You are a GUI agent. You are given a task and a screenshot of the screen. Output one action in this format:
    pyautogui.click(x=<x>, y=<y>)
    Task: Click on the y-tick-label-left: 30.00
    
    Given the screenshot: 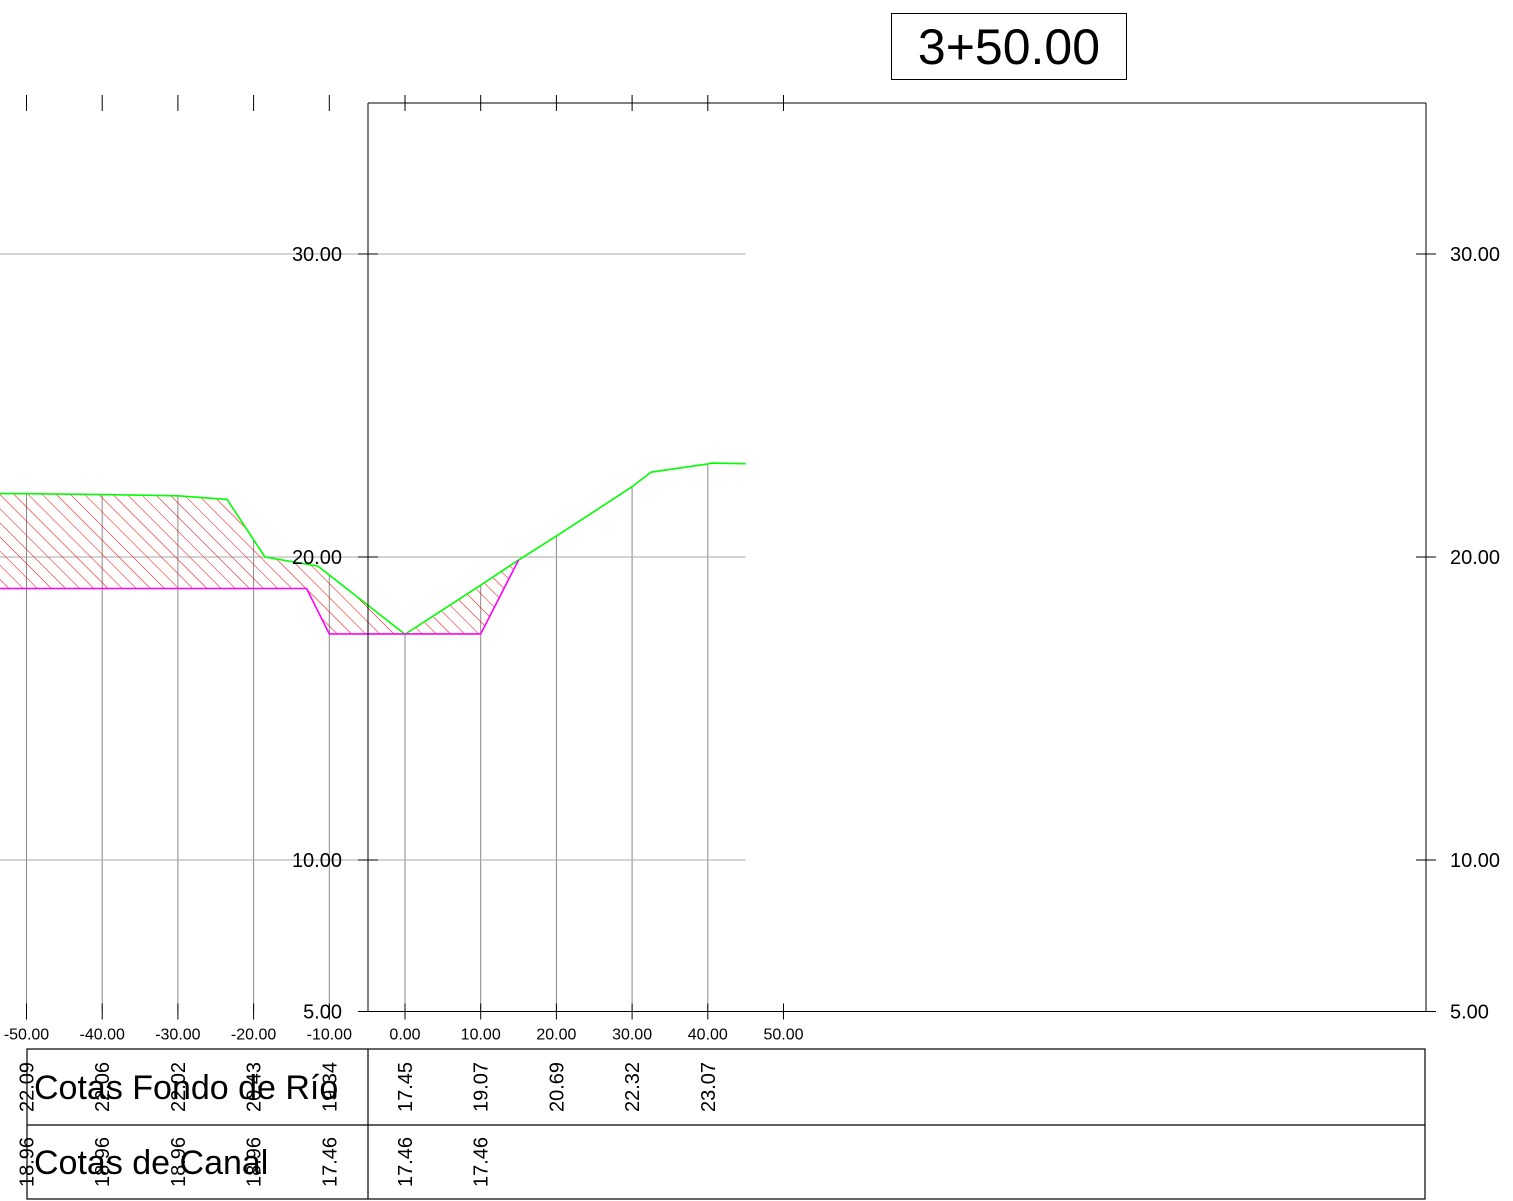 What is the action you would take?
    pyautogui.click(x=317, y=255)
    